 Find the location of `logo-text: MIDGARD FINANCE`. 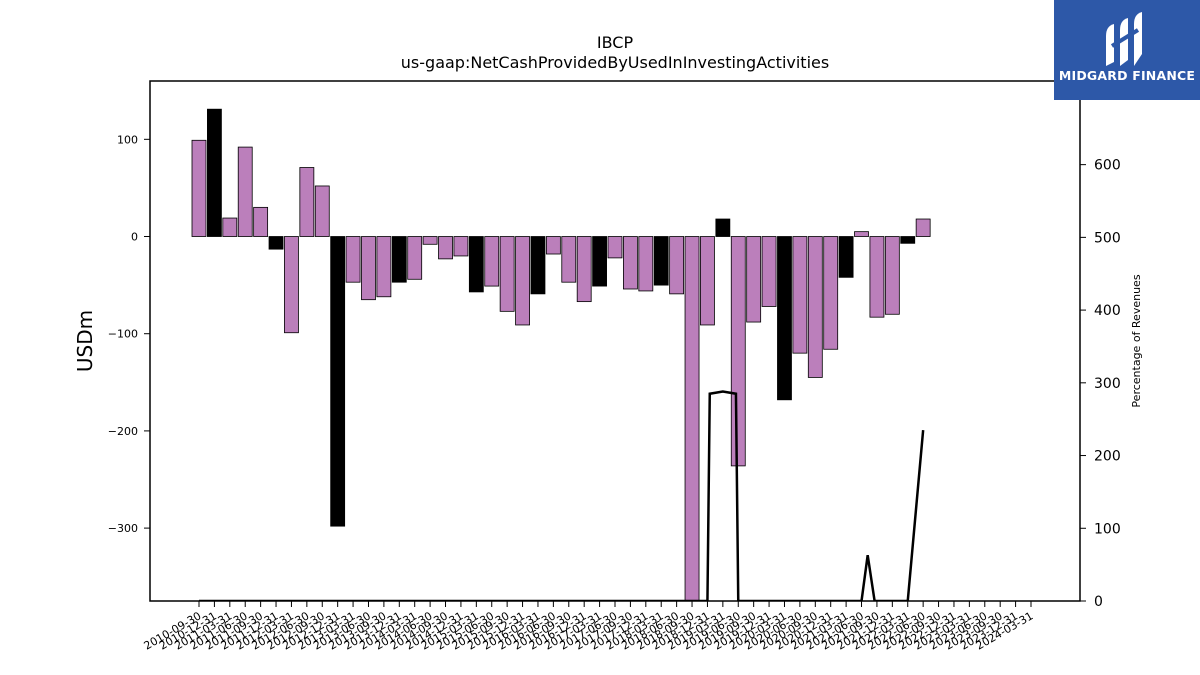

logo-text: MIDGARD FINANCE is located at coordinates (1127, 75).